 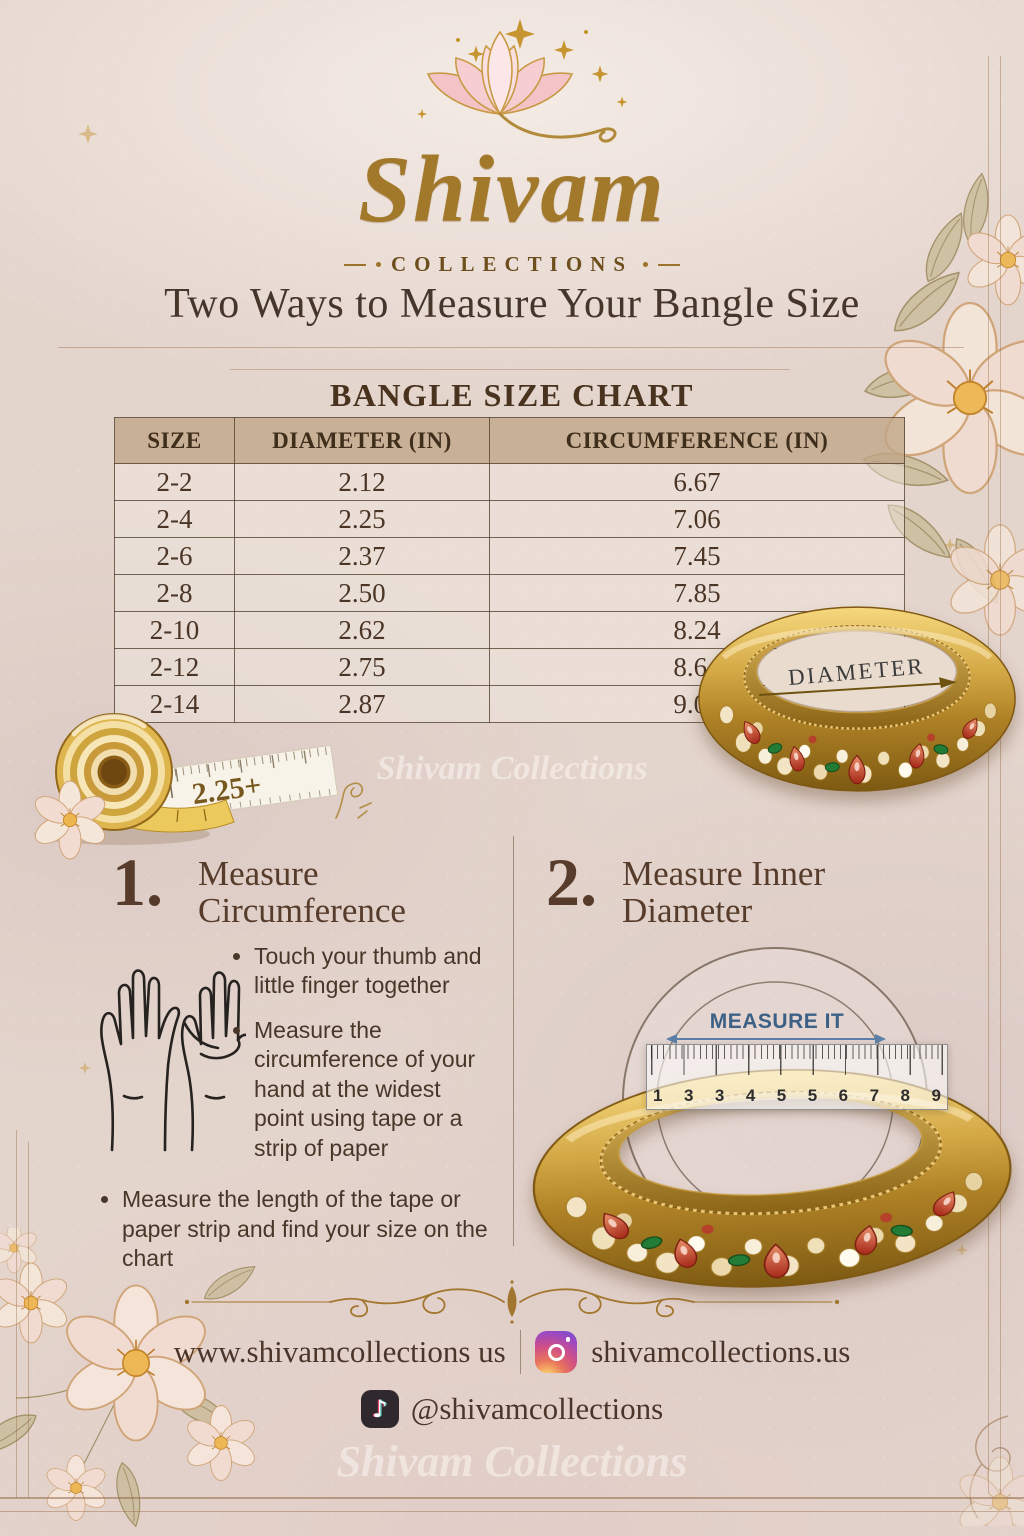 I want to click on table-row: 2-2 2.12 6.67, so click(x=509, y=482).